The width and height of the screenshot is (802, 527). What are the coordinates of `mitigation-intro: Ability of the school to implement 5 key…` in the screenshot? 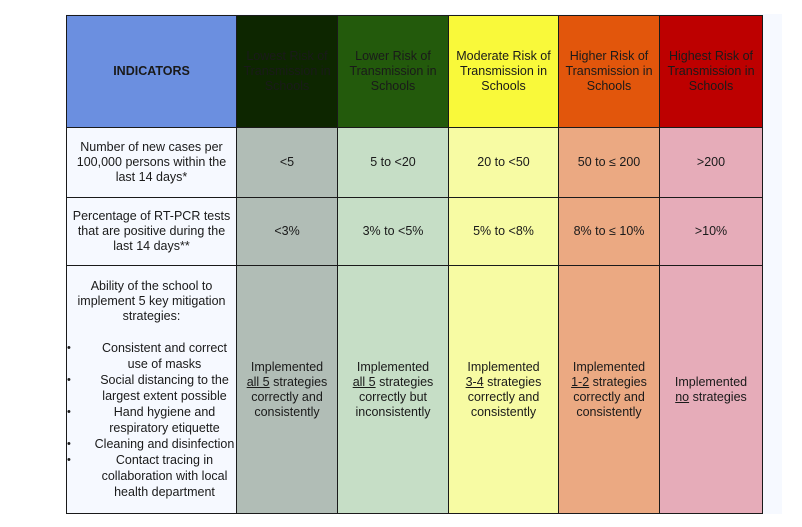 It's located at (151, 301).